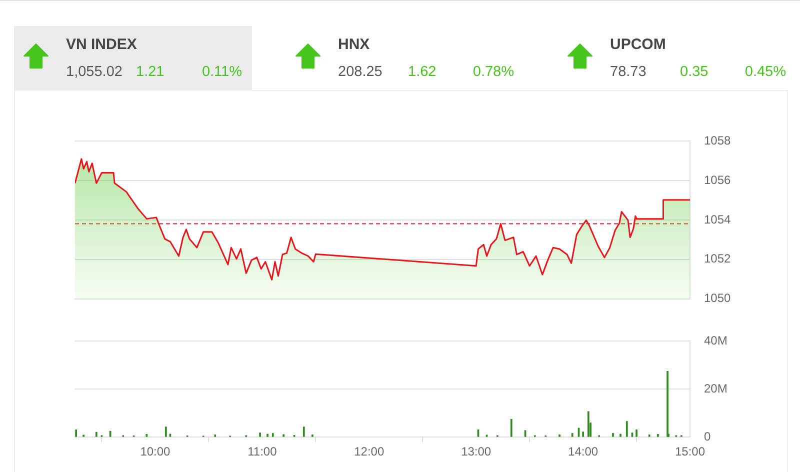 Image resolution: width=800 pixels, height=472 pixels. I want to click on text: 208.25, so click(360, 72).